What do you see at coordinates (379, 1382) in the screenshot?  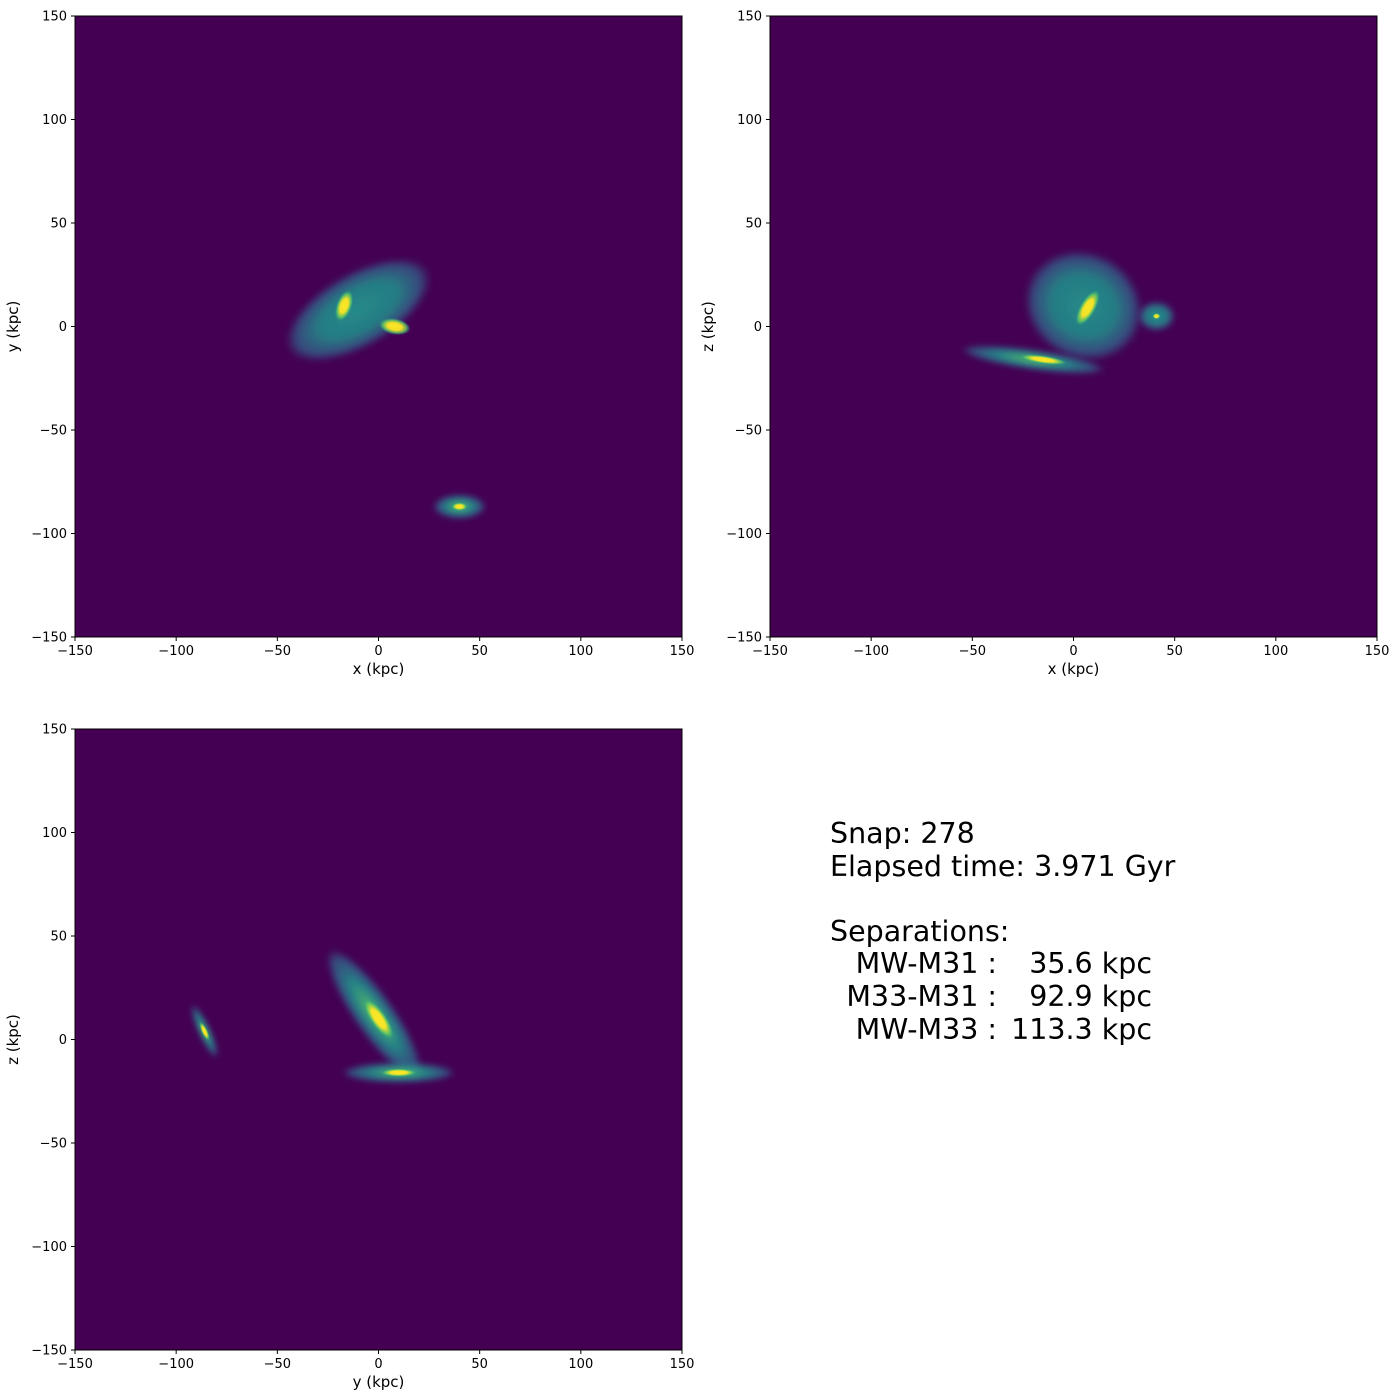 I see `x-axis-label: y (kpc)` at bounding box center [379, 1382].